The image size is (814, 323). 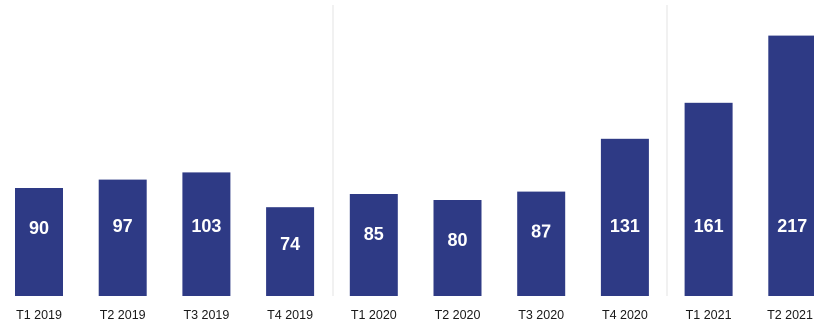 What do you see at coordinates (373, 245) in the screenshot?
I see `bar-t1-2020` at bounding box center [373, 245].